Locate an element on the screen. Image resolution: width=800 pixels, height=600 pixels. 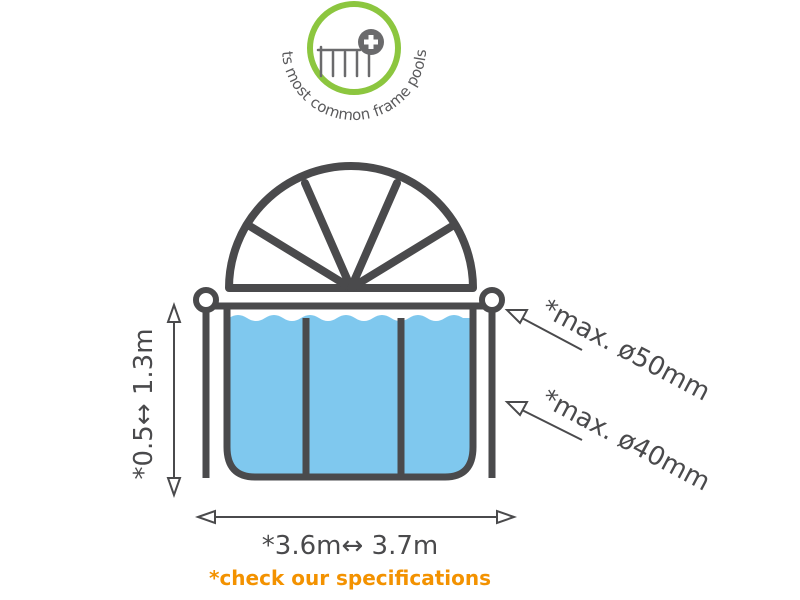
rail-end-right is located at coordinates (492, 300).